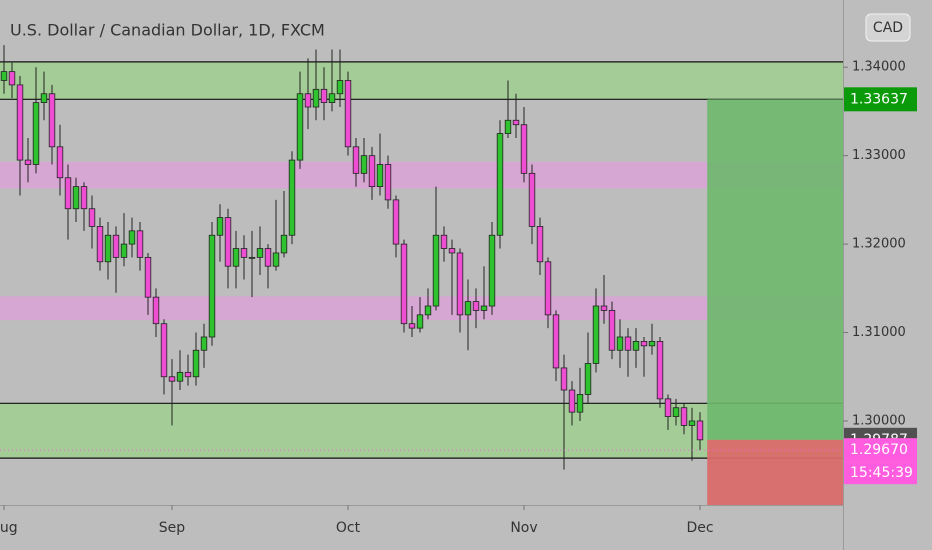 Image resolution: width=932 pixels, height=550 pixels. I want to click on x-tick-label: Dec, so click(699, 528).